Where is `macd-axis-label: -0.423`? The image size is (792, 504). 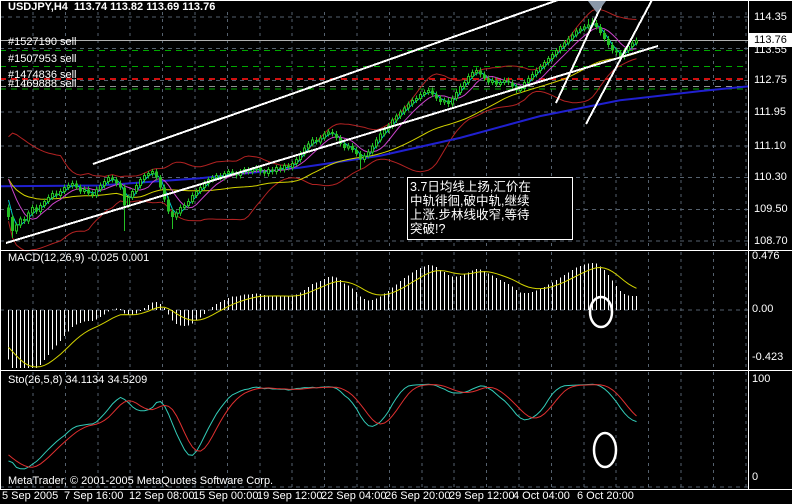 macd-axis-label: -0.423 is located at coordinates (768, 357).